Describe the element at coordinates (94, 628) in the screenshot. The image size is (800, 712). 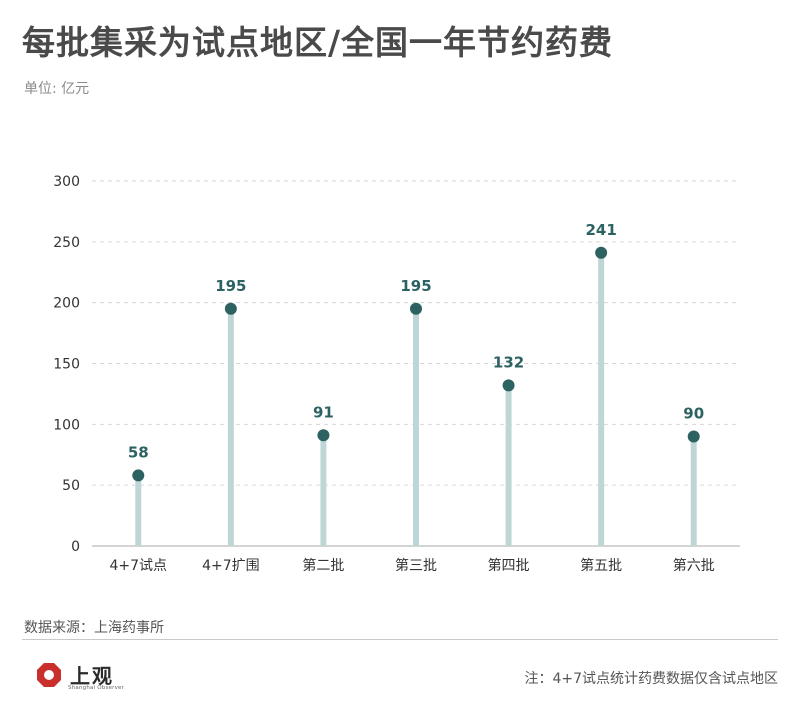
I see `data-source: 数据来源：上海药事所` at that location.